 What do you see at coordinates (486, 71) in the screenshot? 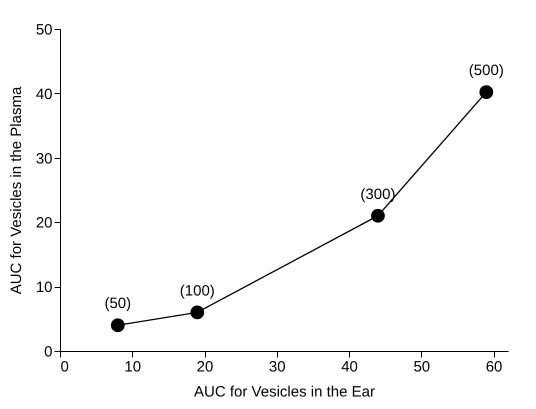
I see `annotation: (500)` at bounding box center [486, 71].